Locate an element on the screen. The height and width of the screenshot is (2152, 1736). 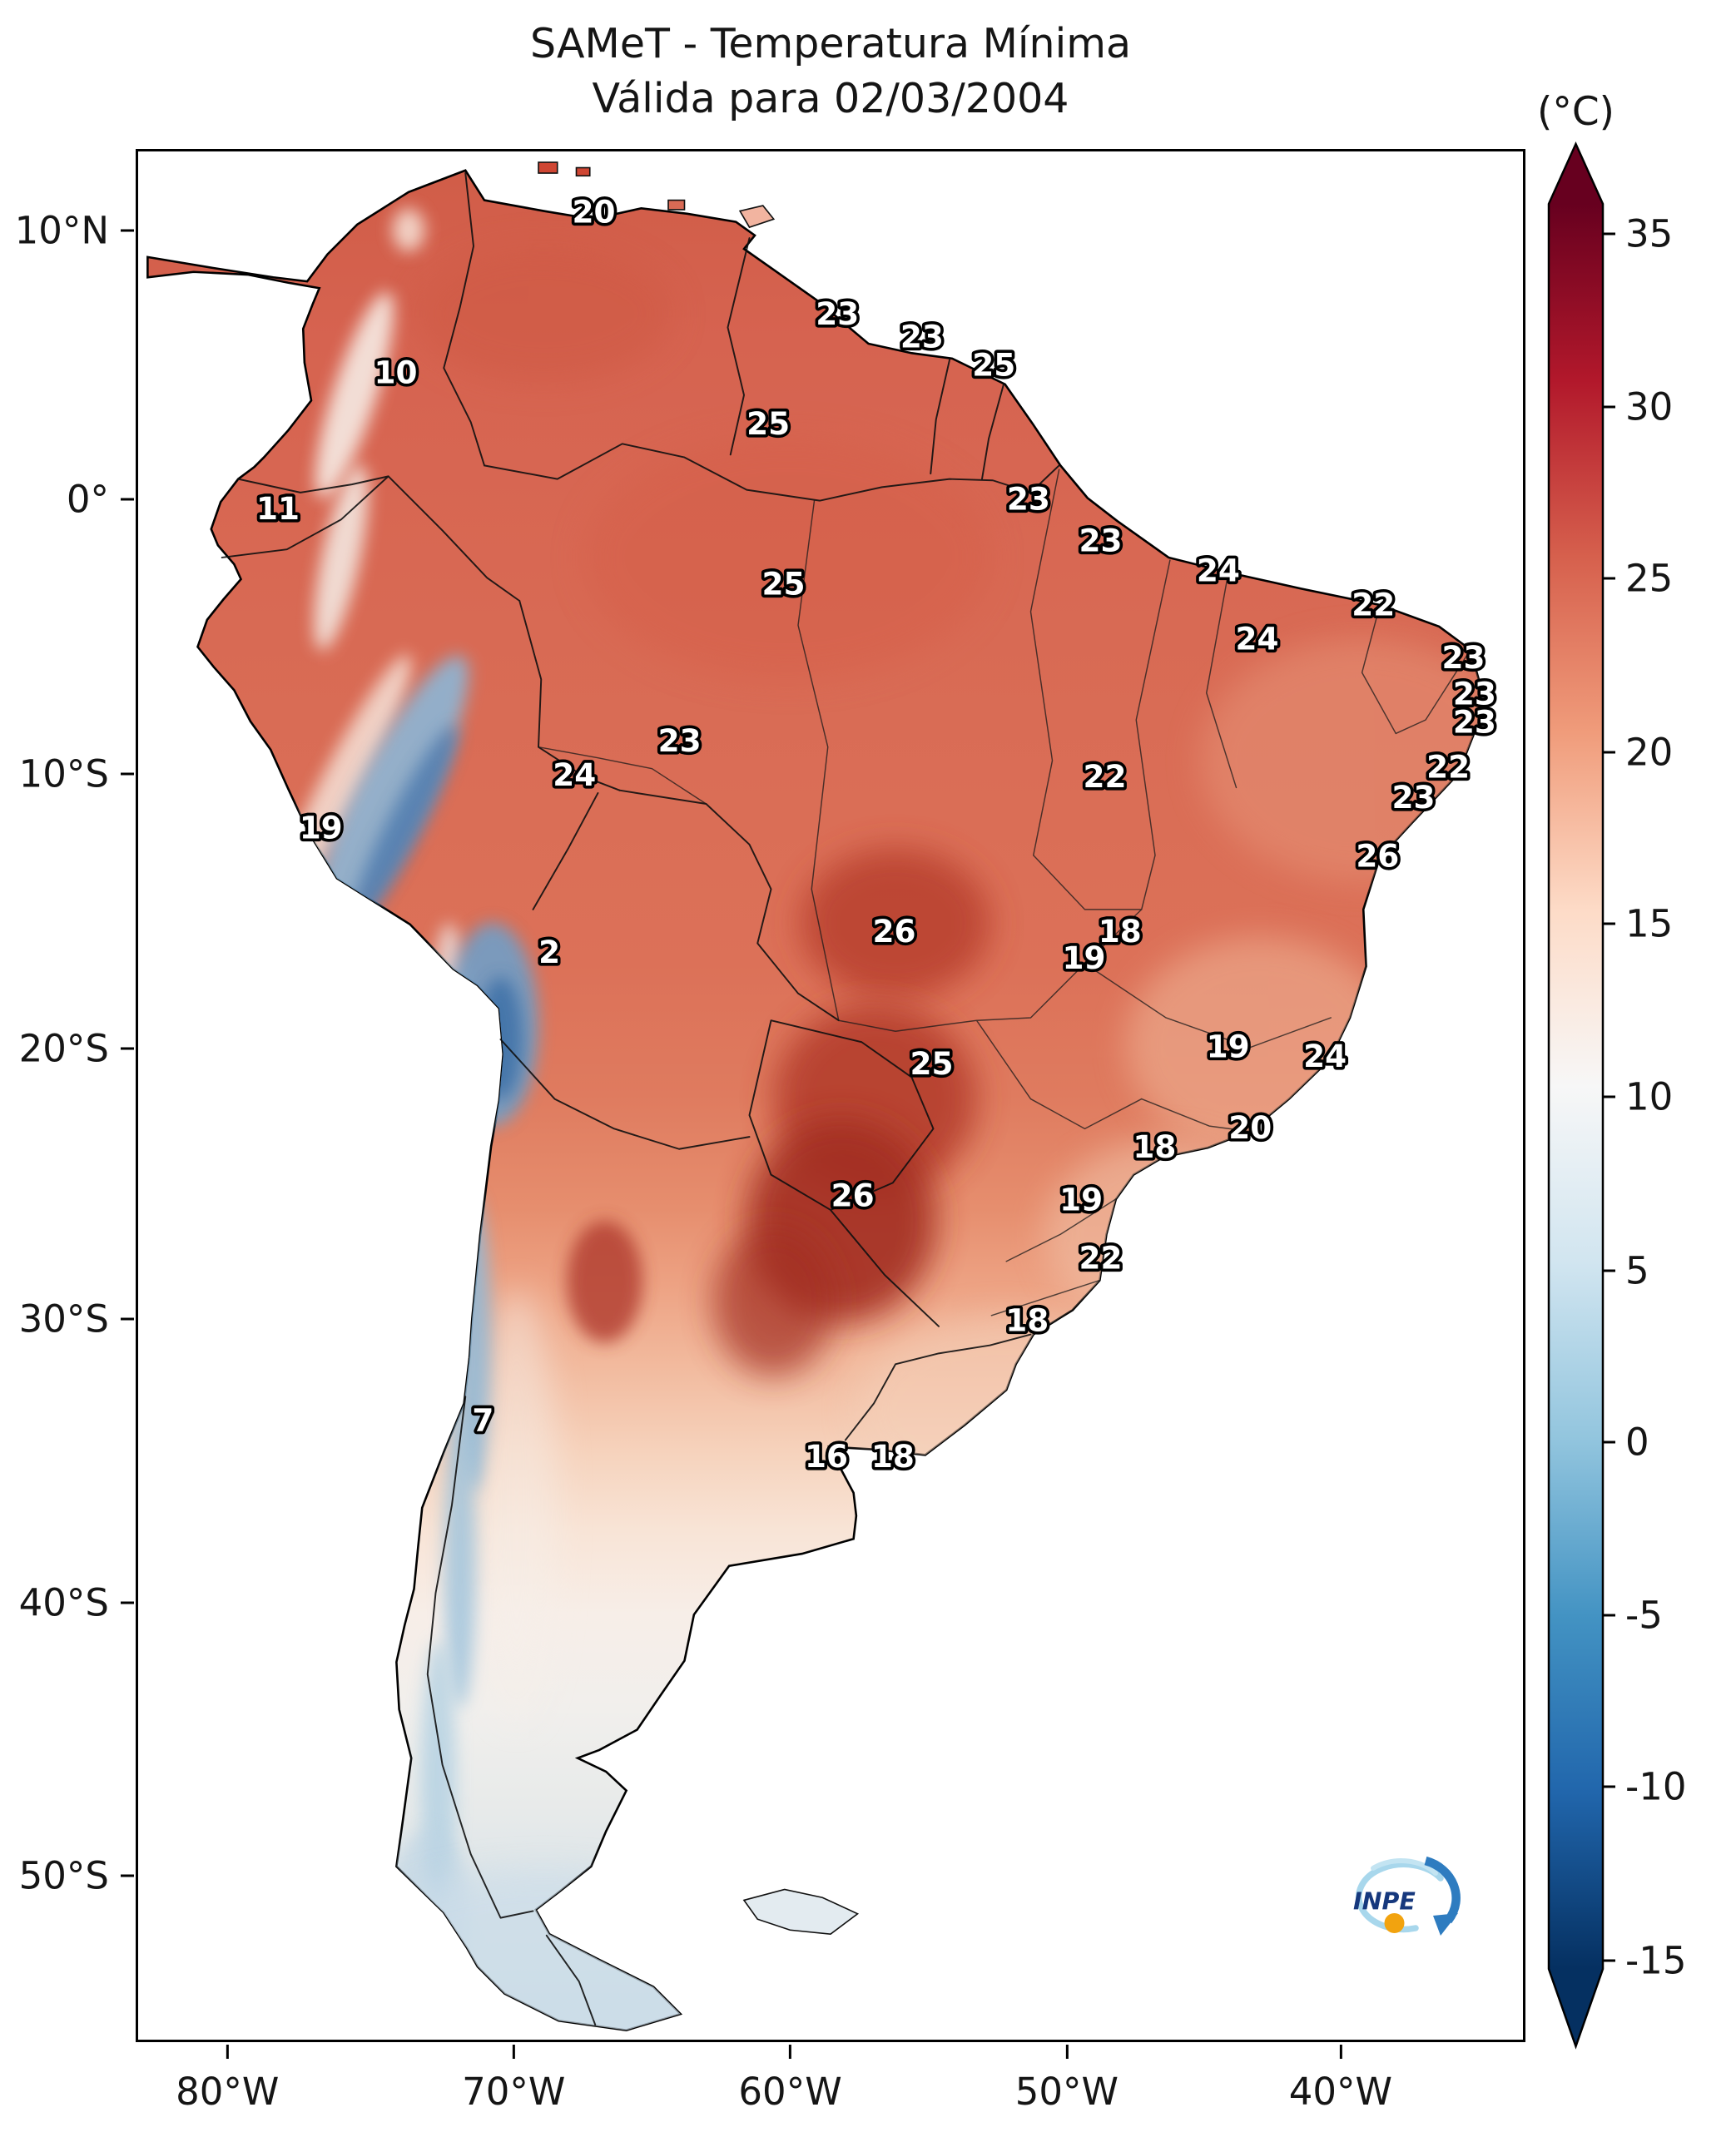
colorbar-tick-label: -15 is located at coordinates (1644, 1960).